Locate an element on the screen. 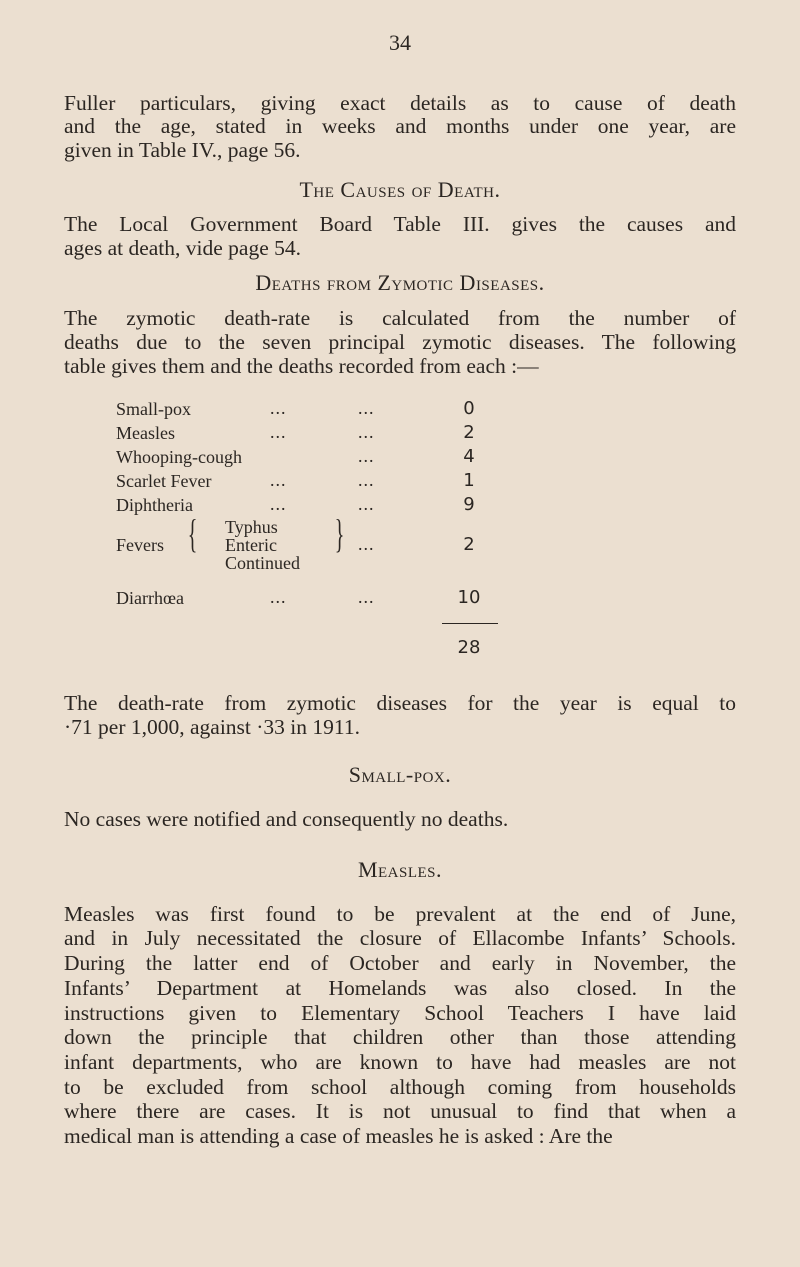 The width and height of the screenshot is (800, 1267). total-value: 28 is located at coordinates (469, 647).